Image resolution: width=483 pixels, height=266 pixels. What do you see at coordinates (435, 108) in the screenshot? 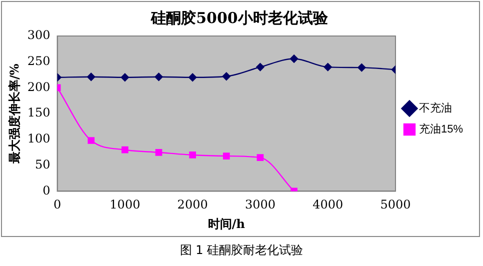
I see `legend-label: 不充油` at bounding box center [435, 108].